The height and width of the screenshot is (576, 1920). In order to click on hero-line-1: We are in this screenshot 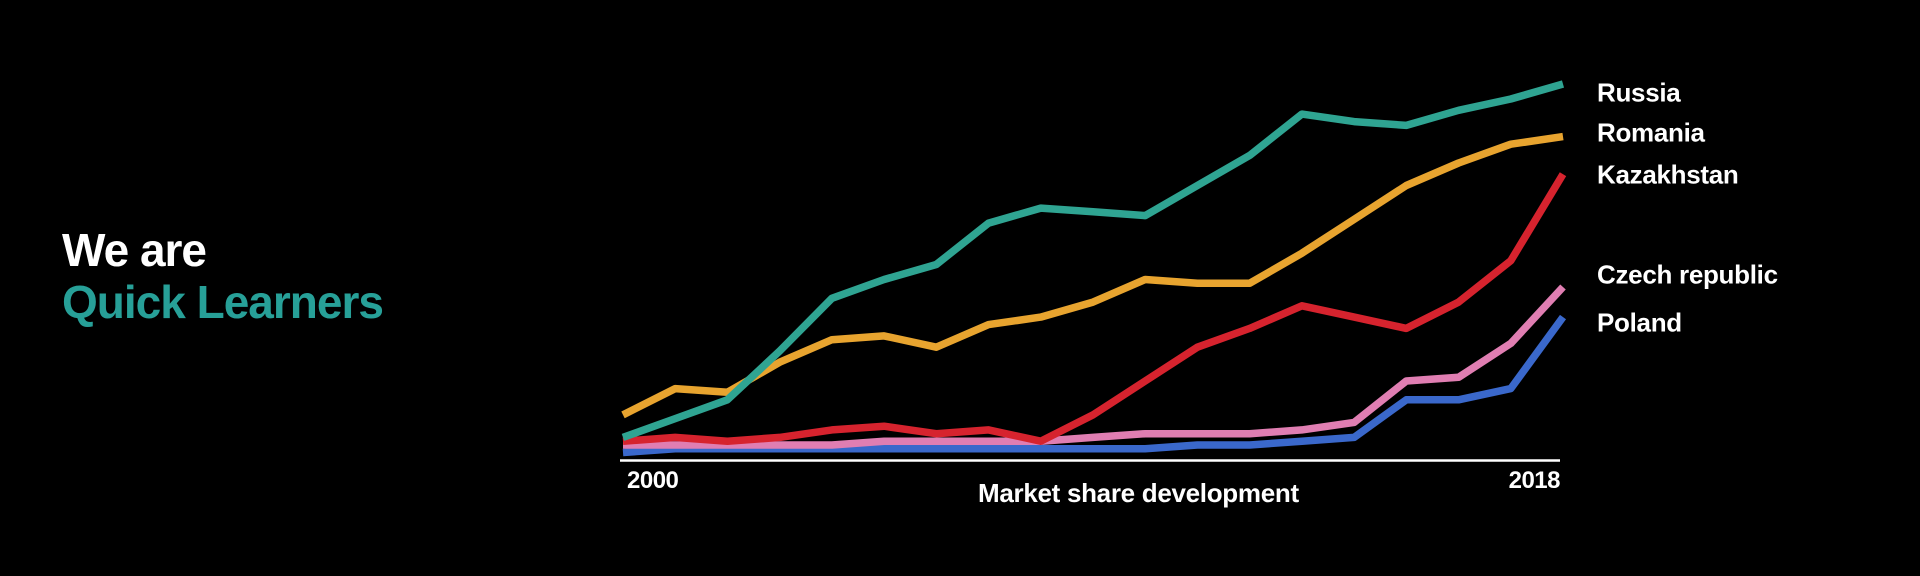, I will do `click(134, 250)`.